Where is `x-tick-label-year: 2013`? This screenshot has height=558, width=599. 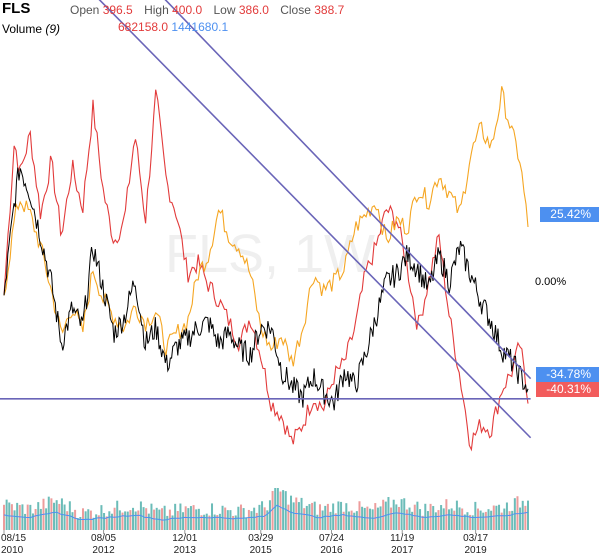 x-tick-label-year: 2013 is located at coordinates (185, 550).